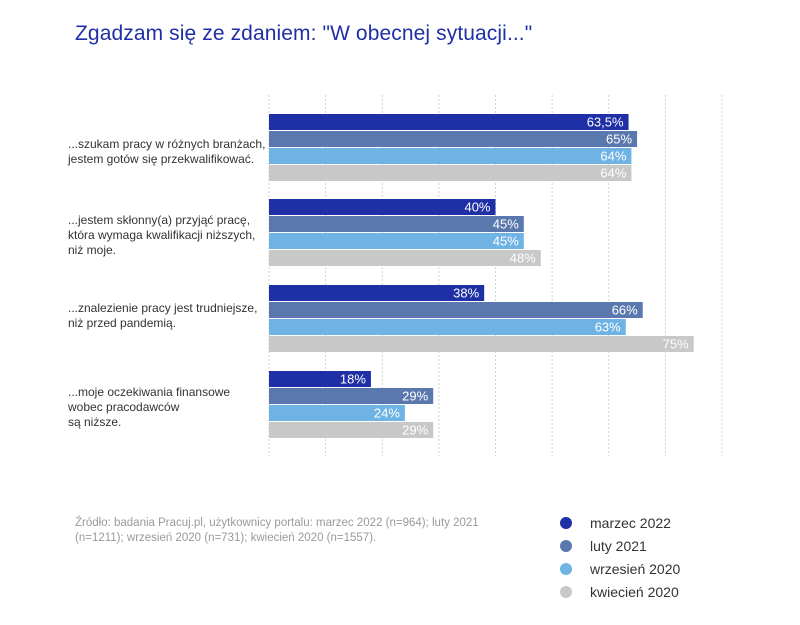 This screenshot has height=625, width=800. What do you see at coordinates (124, 407) in the screenshot?
I see `category-label-line: wobec pracodawców` at bounding box center [124, 407].